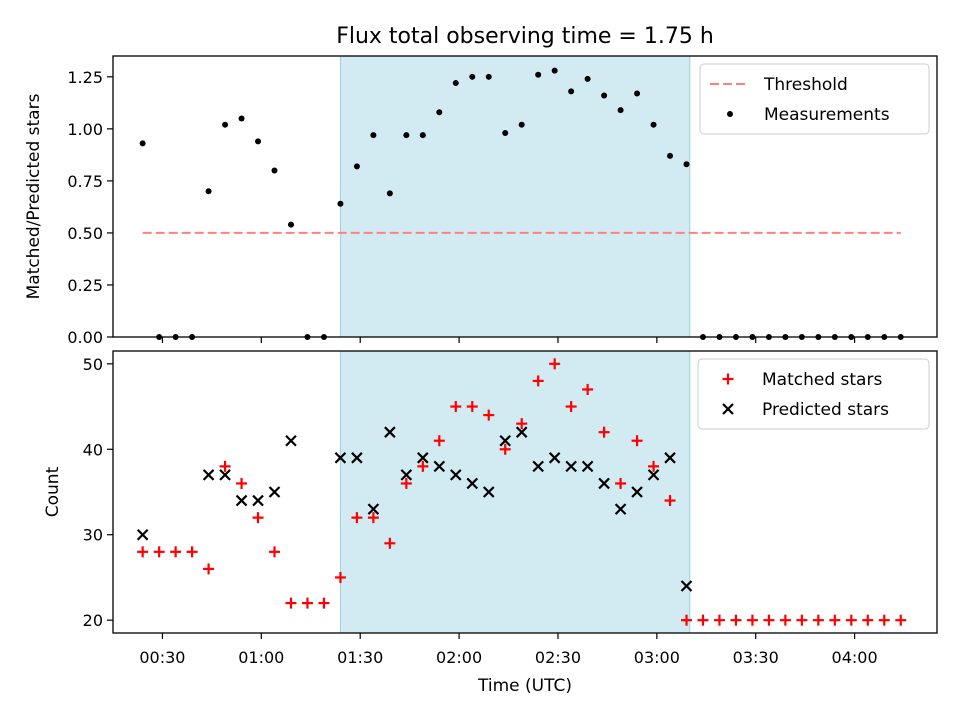 This screenshot has width=960, height=720. What do you see at coordinates (93, 364) in the screenshot?
I see `y-tick-label: 50` at bounding box center [93, 364].